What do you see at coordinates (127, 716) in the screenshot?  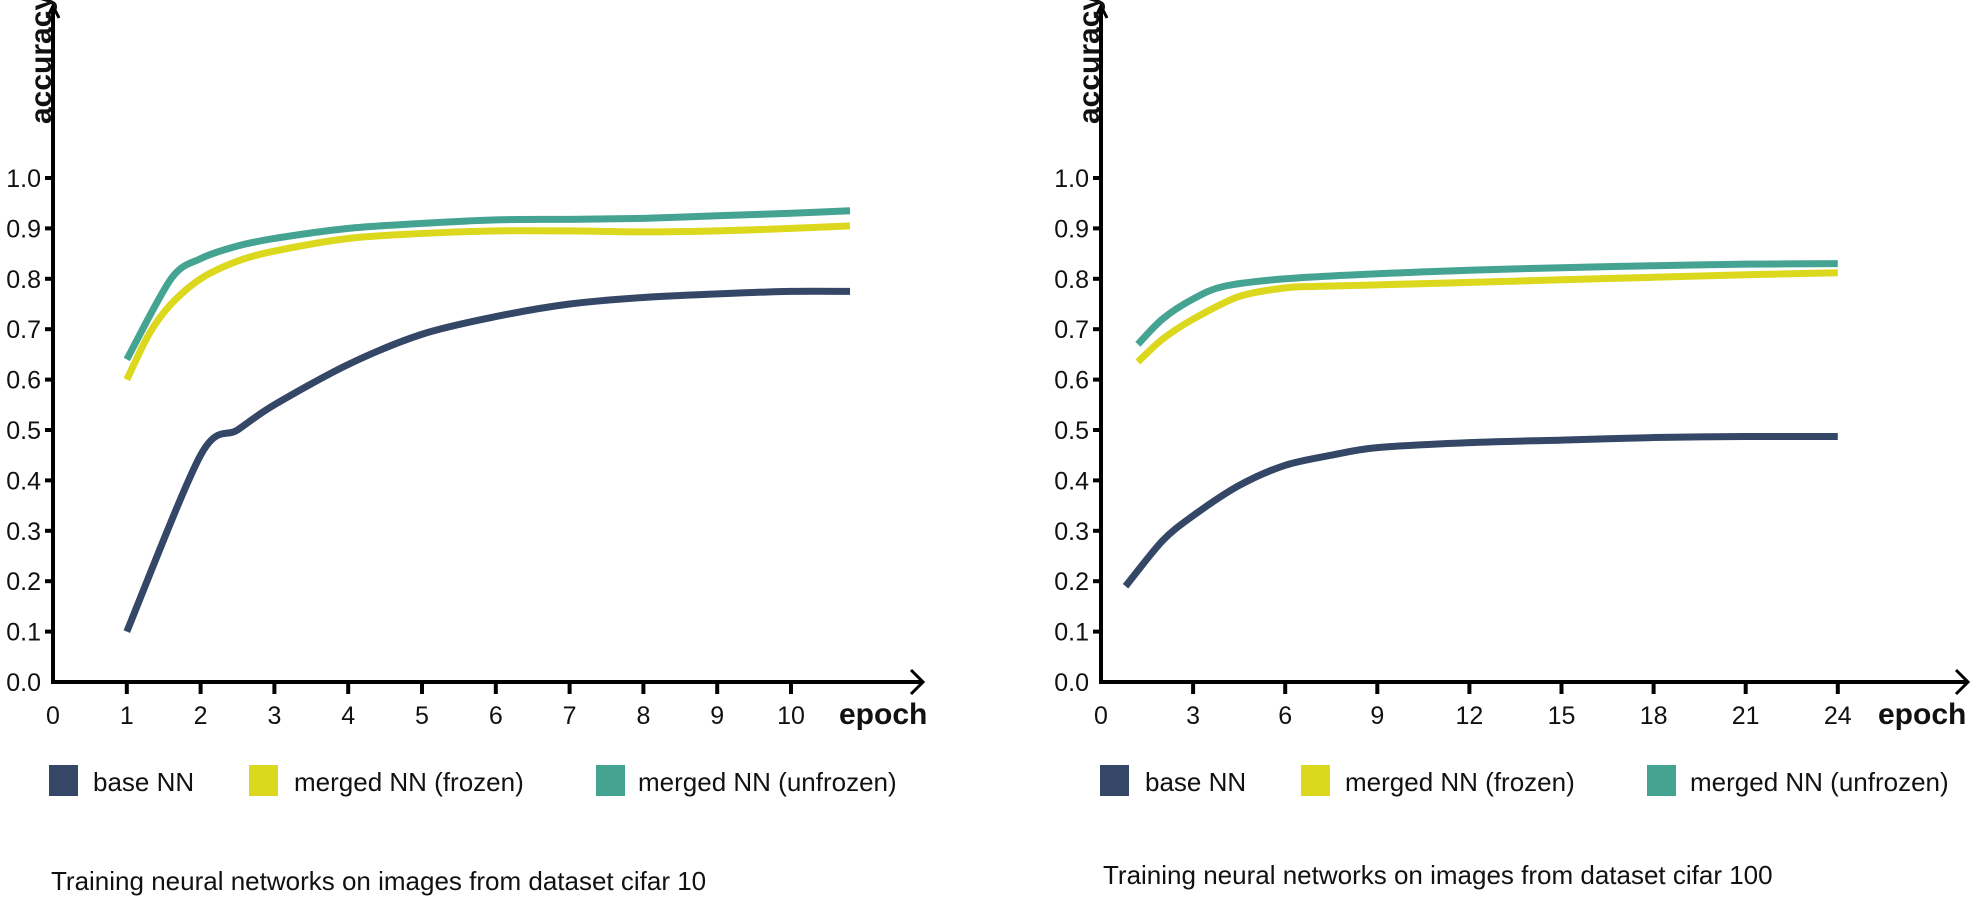 I see `x-tick-label: 1` at bounding box center [127, 716].